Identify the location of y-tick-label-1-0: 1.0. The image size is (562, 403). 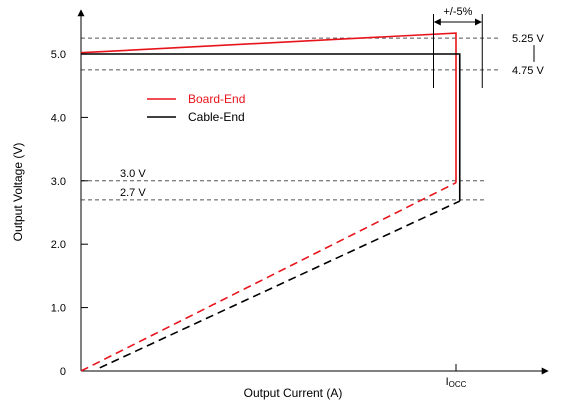
(58, 309).